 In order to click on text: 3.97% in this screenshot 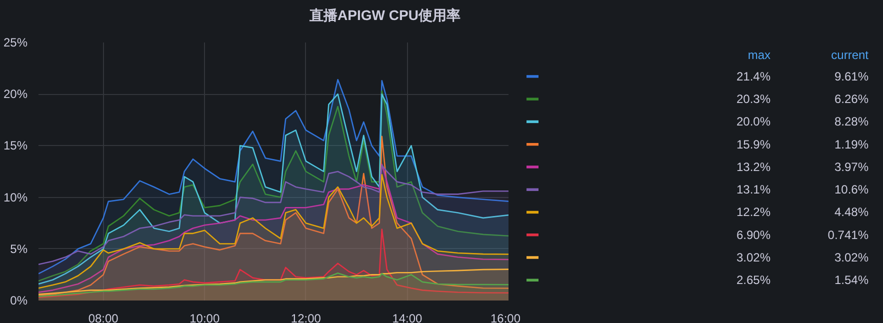, I will do `click(851, 167)`.